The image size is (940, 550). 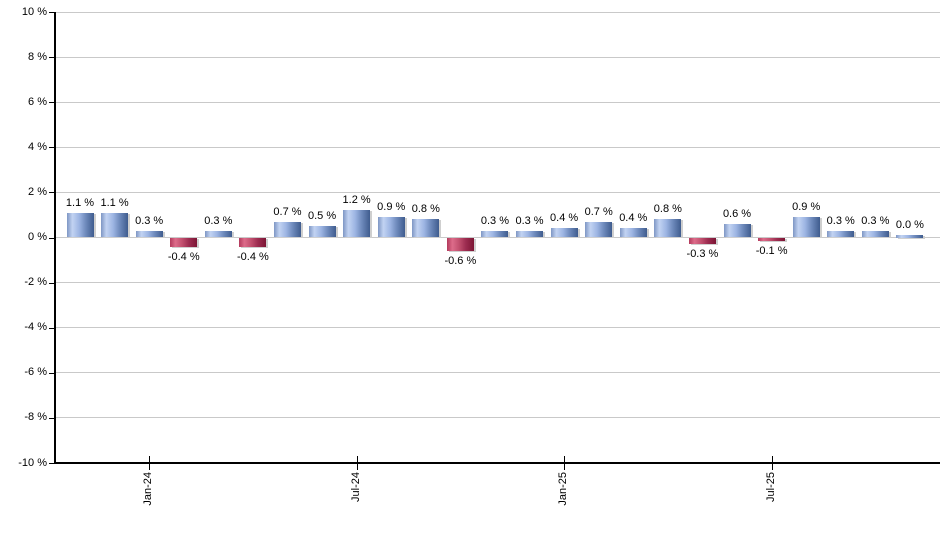 I want to click on bar-value-label: 1.2 %, so click(x=356, y=200).